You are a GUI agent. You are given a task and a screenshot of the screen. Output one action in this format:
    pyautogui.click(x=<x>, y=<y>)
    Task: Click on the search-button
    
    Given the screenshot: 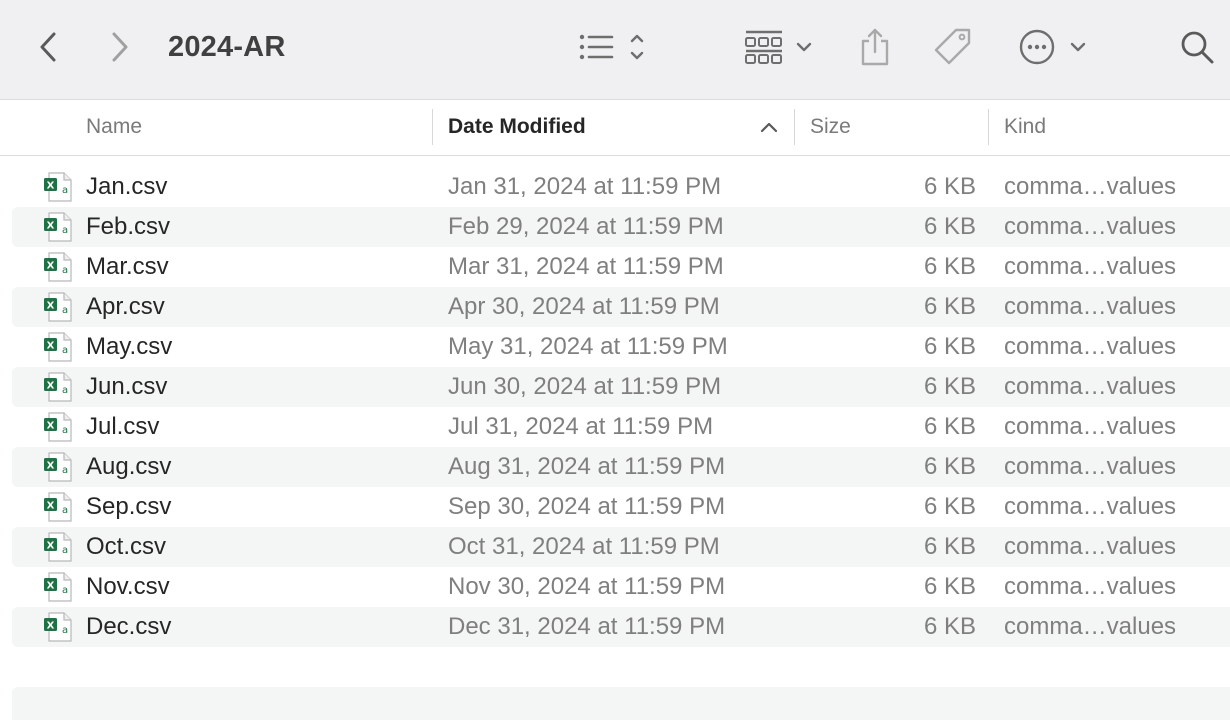 What is the action you would take?
    pyautogui.click(x=1197, y=47)
    